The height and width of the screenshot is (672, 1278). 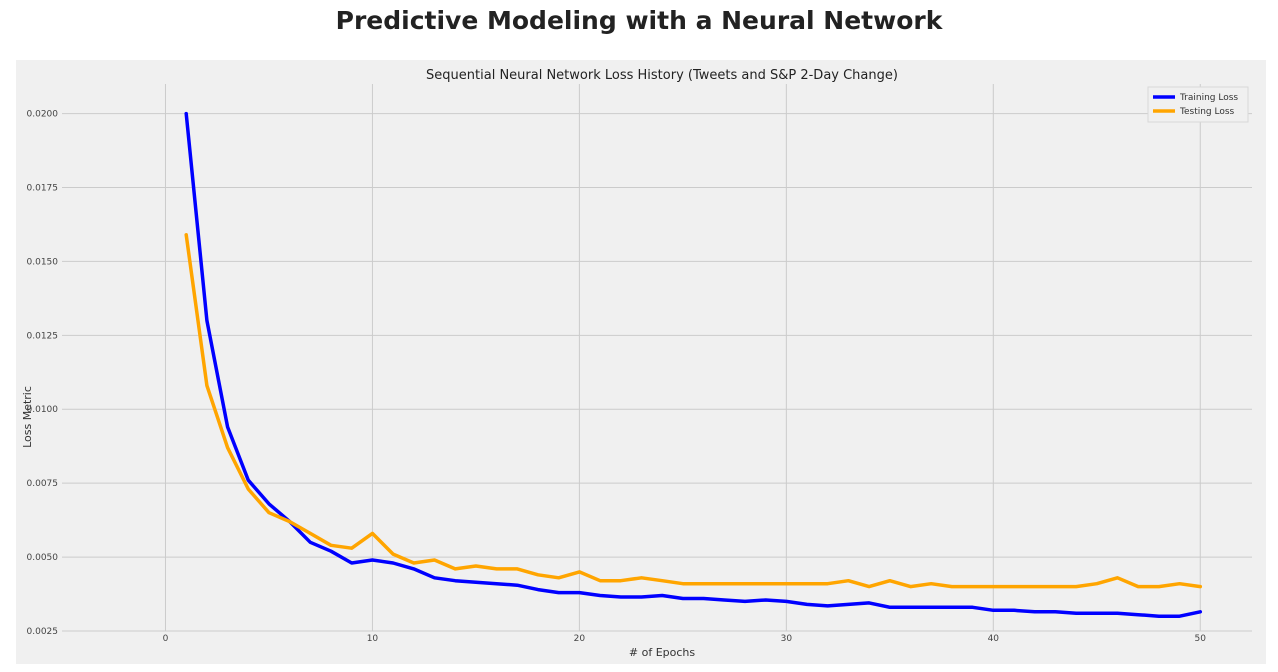 What do you see at coordinates (43, 632) in the screenshot?
I see `y-tick-label: 0.0025` at bounding box center [43, 632].